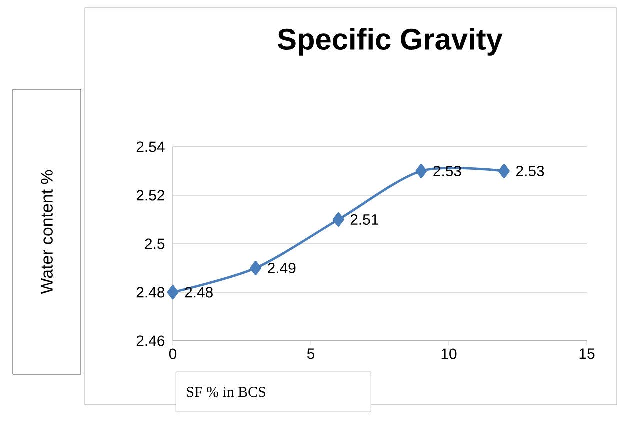  What do you see at coordinates (311, 354) in the screenshot?
I see `x-tick-label: 5` at bounding box center [311, 354].